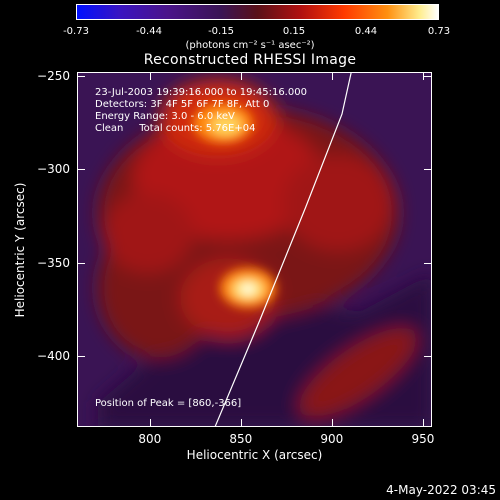 This screenshot has width=500, height=500. Describe the element at coordinates (250, 45) in the screenshot. I see `colorbar-unit: (photons cm⁻² s⁻¹ asec⁻²)` at that location.